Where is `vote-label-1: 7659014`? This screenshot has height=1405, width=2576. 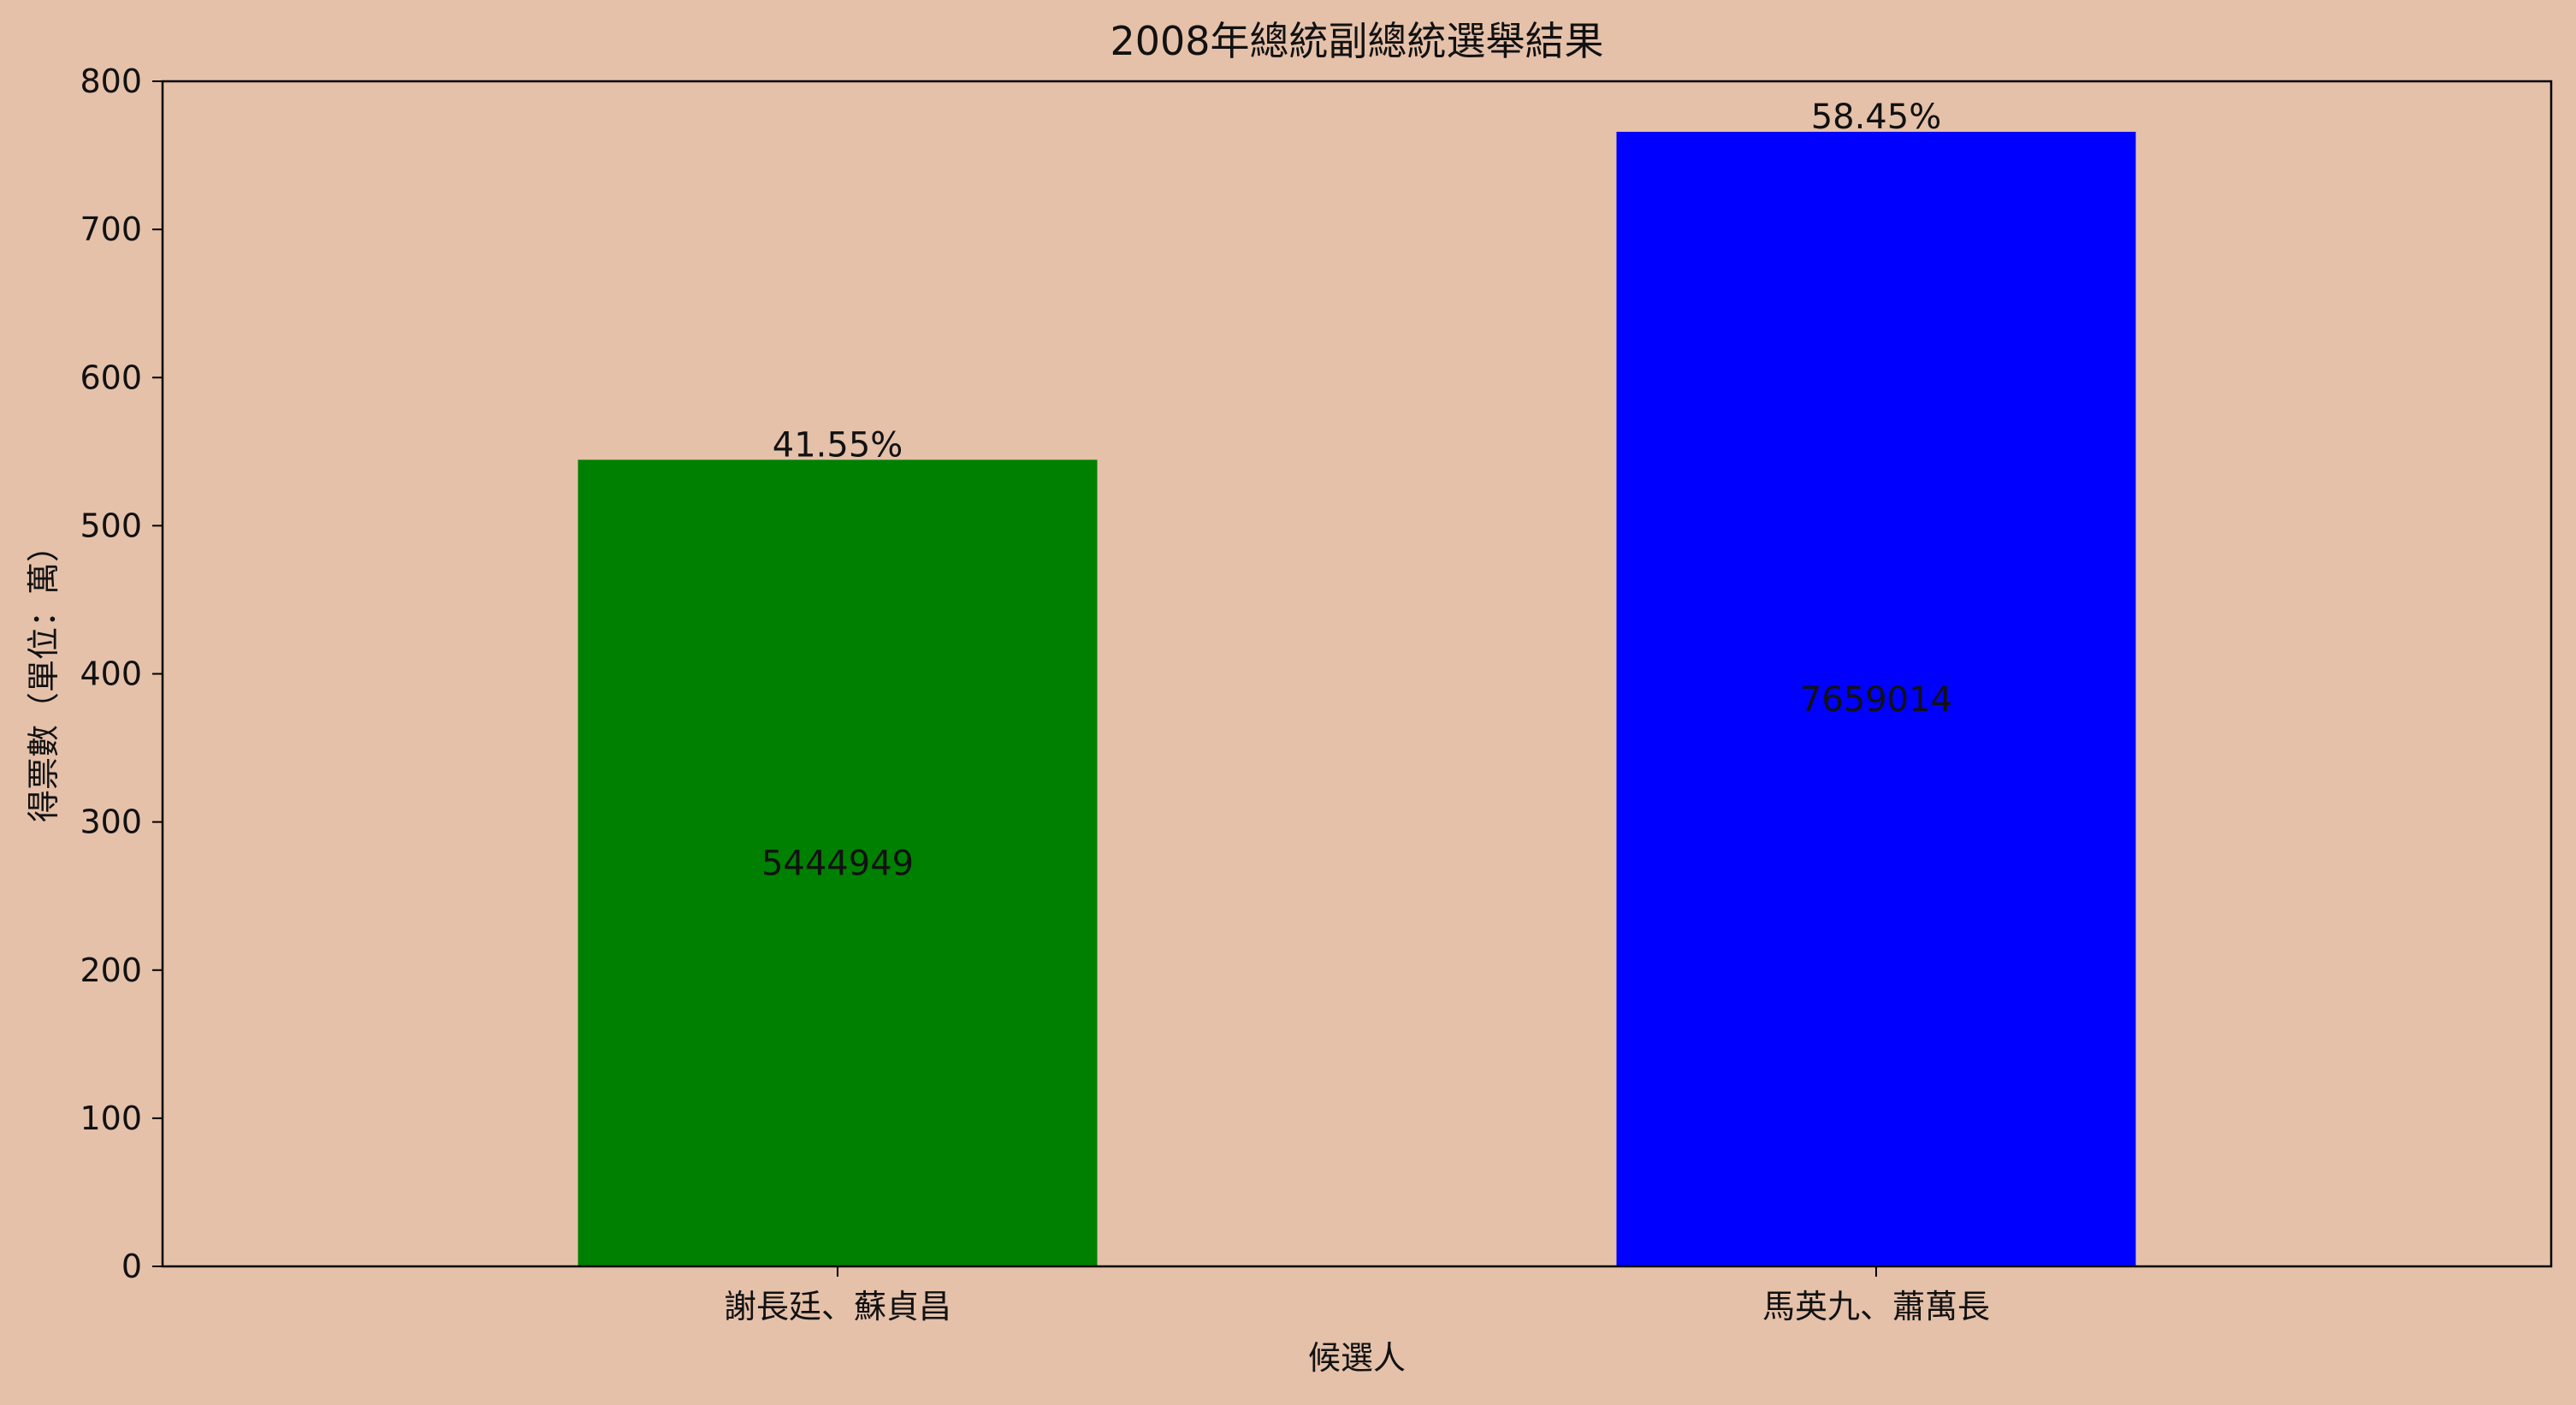
vote-label-1: 7659014 is located at coordinates (1876, 700).